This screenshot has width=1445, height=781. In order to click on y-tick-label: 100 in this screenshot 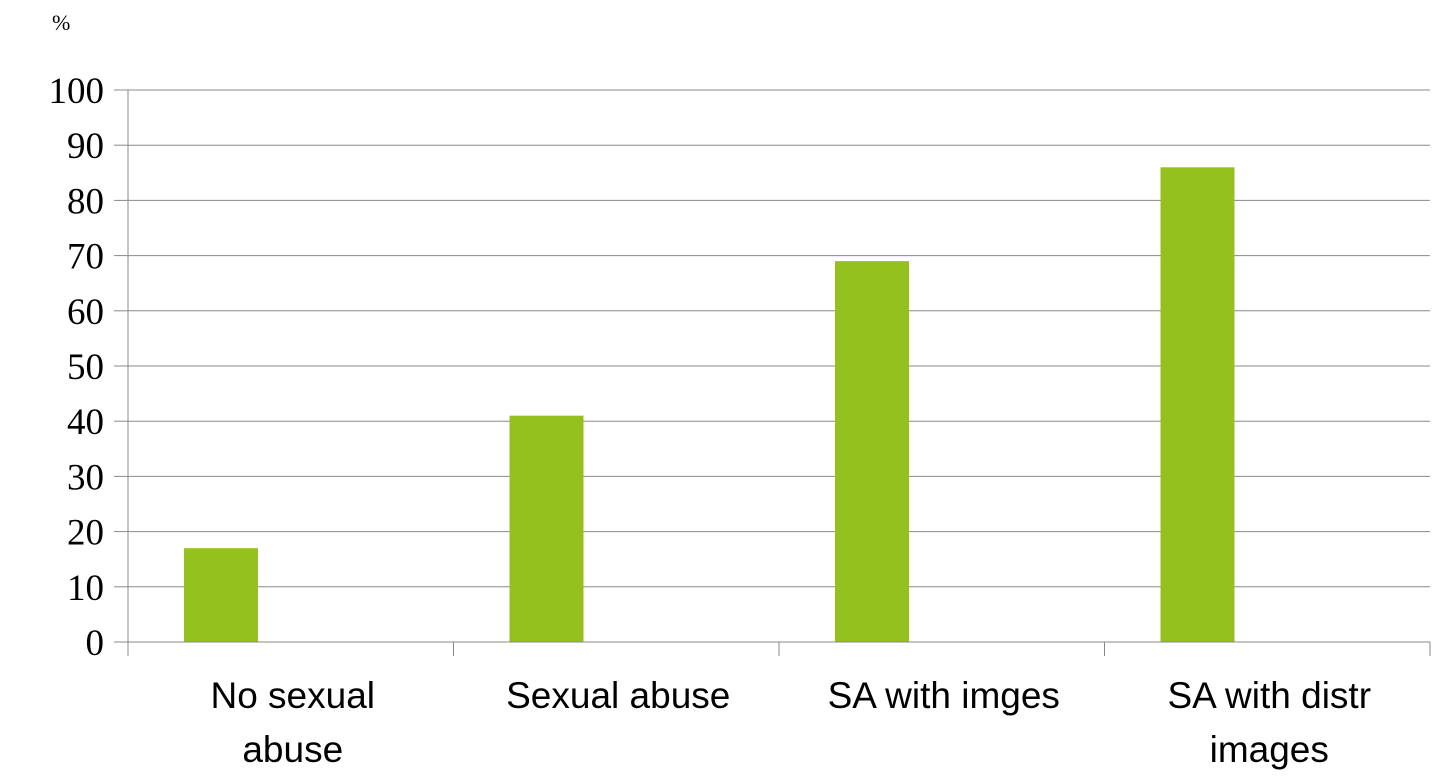, I will do `click(77, 91)`.